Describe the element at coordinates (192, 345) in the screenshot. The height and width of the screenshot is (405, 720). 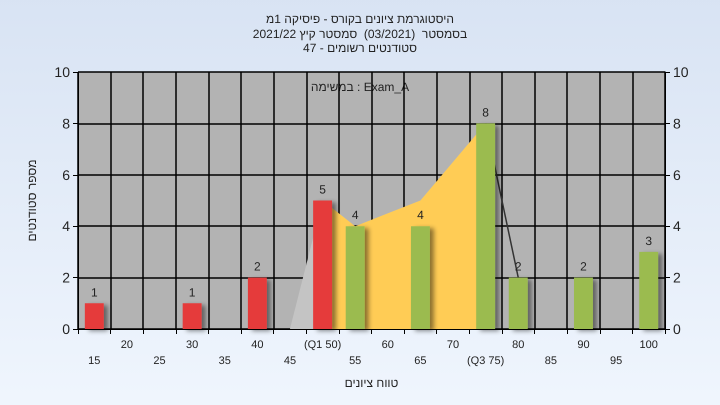
I see `x-tick-label: 30` at that location.